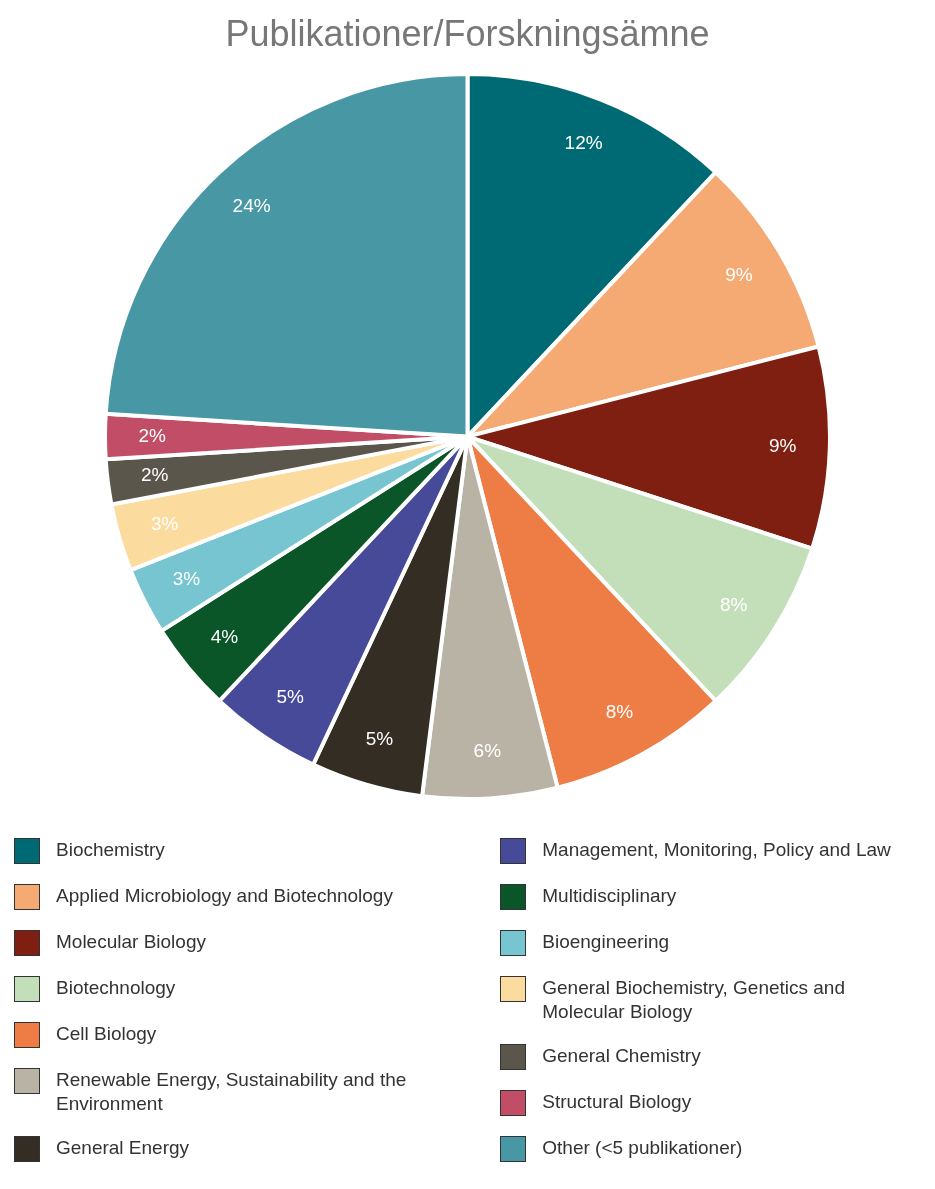  What do you see at coordinates (606, 942) in the screenshot?
I see `legend-label: Bioengineering` at bounding box center [606, 942].